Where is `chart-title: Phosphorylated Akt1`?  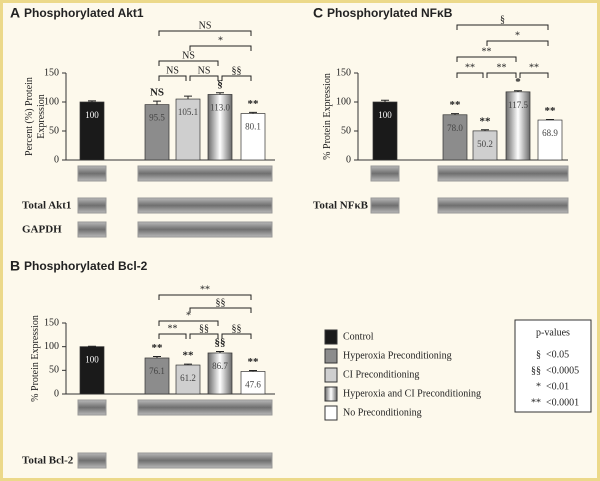 chart-title: Phosphorylated Akt1 is located at coordinates (84, 13).